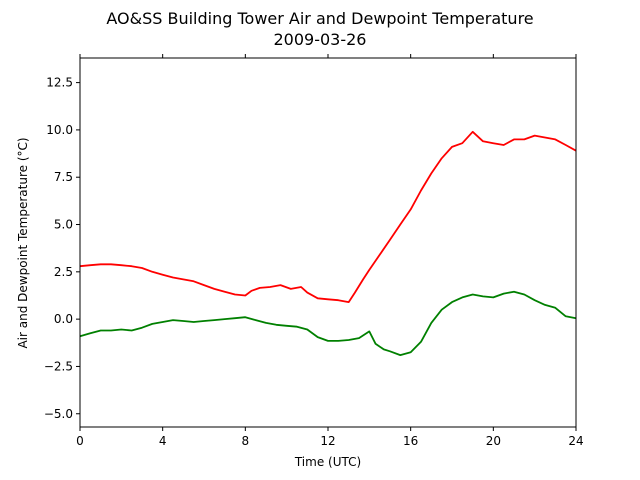 This screenshot has height=480, width=640. Describe the element at coordinates (62, 248) in the screenshot. I see `y-axis-ticks: −5.0 −2.5 0.0 2.5 5.0 7.5 10.0 12.5` at that location.